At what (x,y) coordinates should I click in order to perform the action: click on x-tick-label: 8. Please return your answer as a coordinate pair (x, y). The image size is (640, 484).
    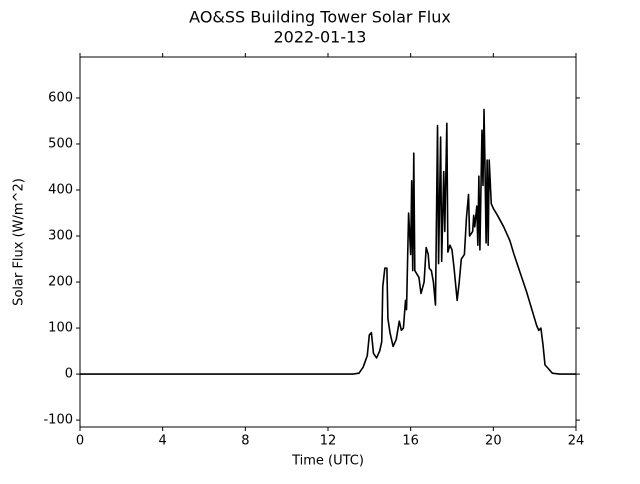
    Looking at the image, I should click on (245, 441).